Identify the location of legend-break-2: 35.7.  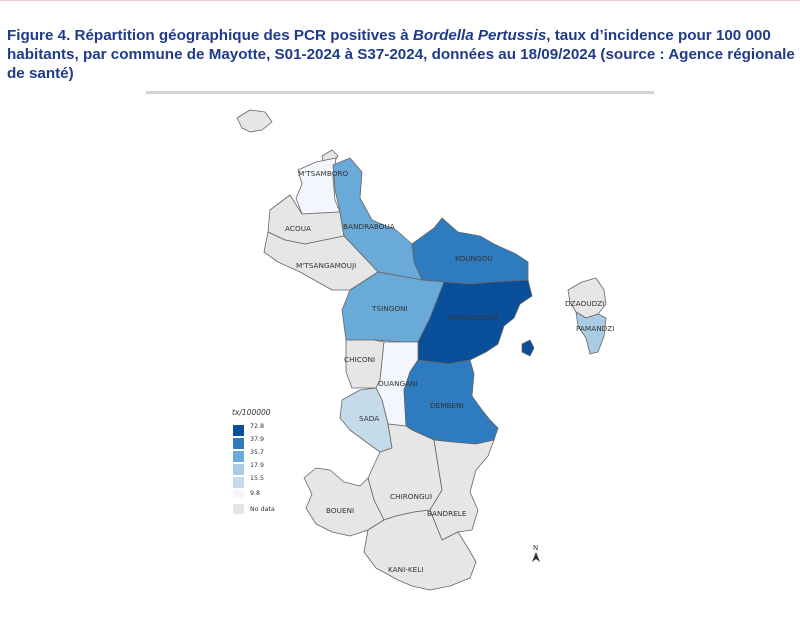
(257, 452).